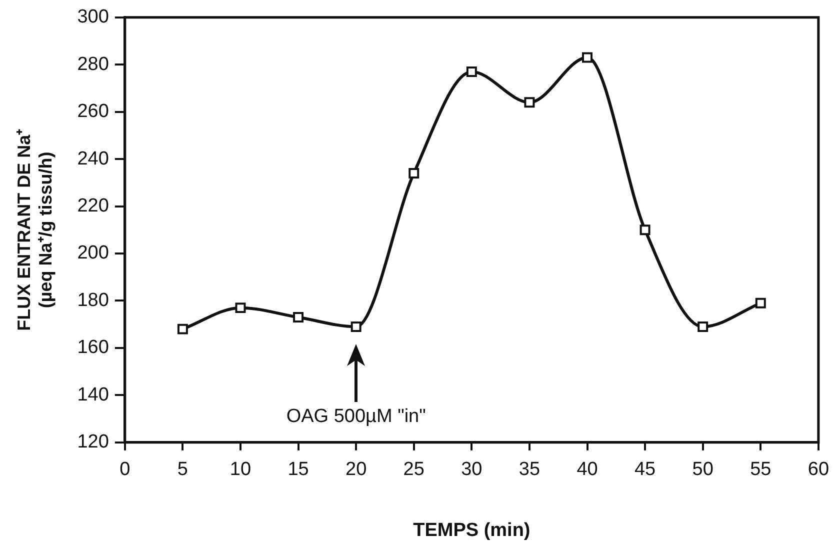 Image resolution: width=837 pixels, height=556 pixels. Describe the element at coordinates (241, 469) in the screenshot. I see `x-tick-label: 10` at that location.